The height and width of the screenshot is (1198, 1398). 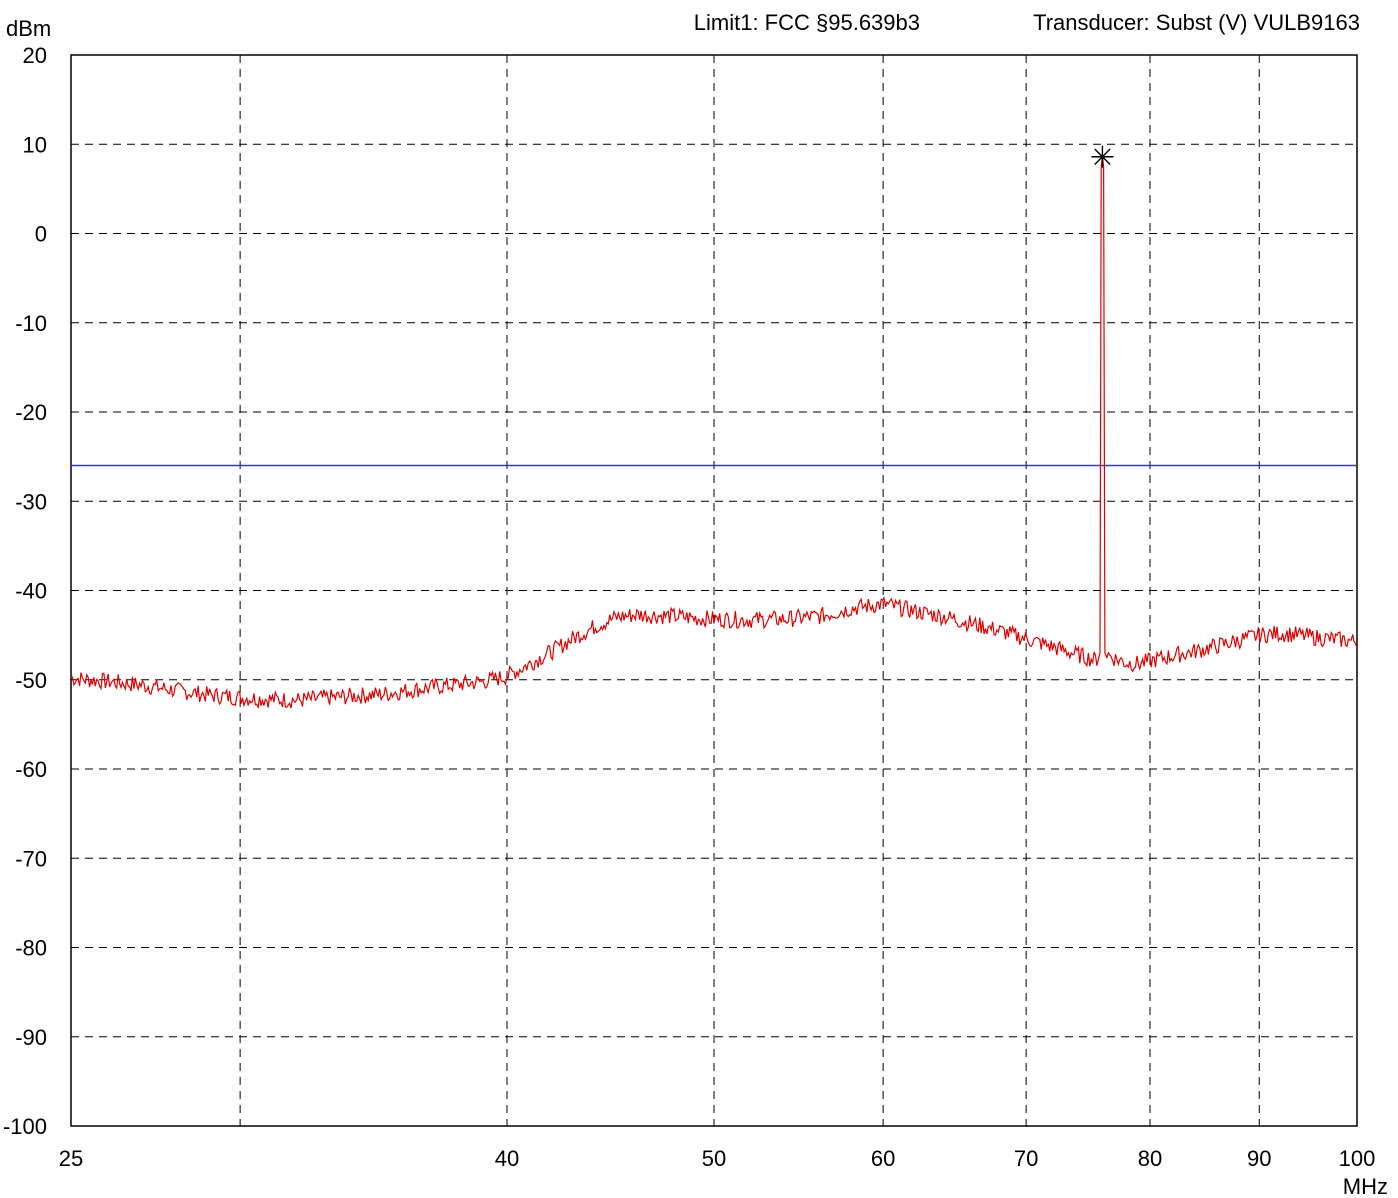 I want to click on y-tick-label: 10, so click(x=35, y=144).